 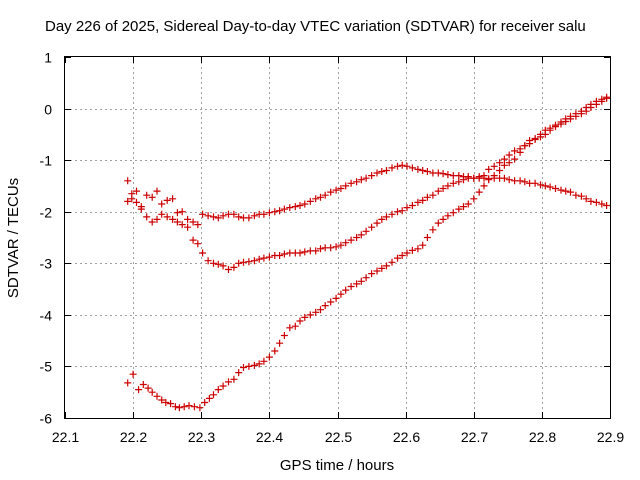 What do you see at coordinates (337, 465) in the screenshot?
I see `x-axis-label: GPS time / hours` at bounding box center [337, 465].